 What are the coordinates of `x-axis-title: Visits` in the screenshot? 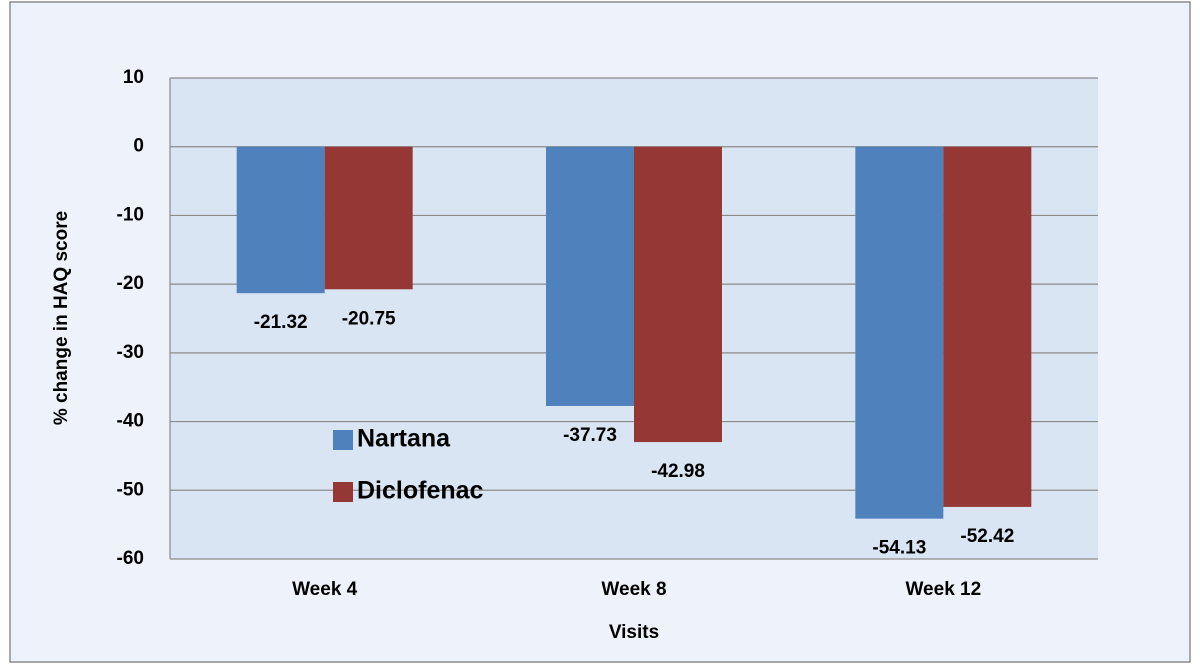 It's located at (634, 632).